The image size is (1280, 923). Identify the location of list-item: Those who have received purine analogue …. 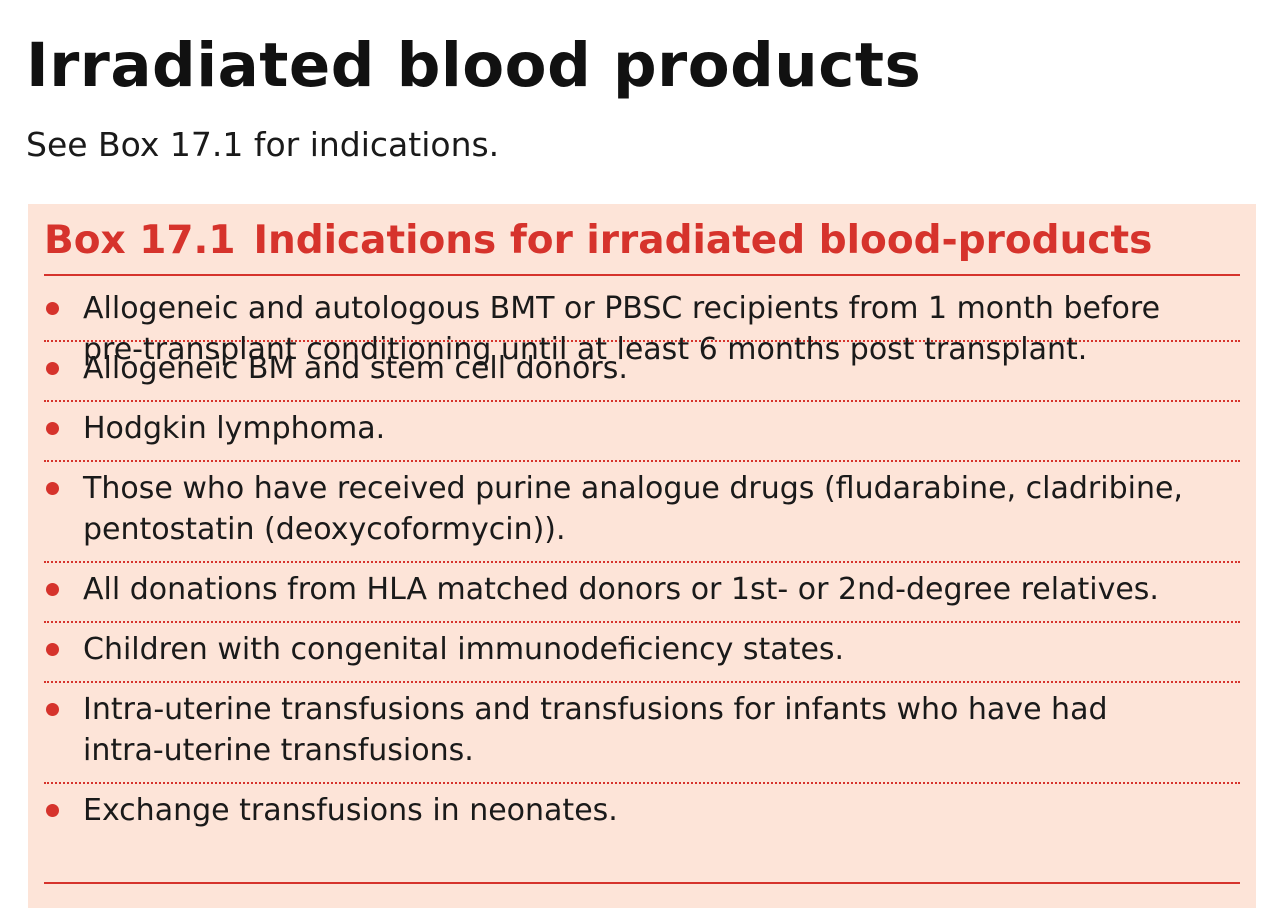
(642, 512).